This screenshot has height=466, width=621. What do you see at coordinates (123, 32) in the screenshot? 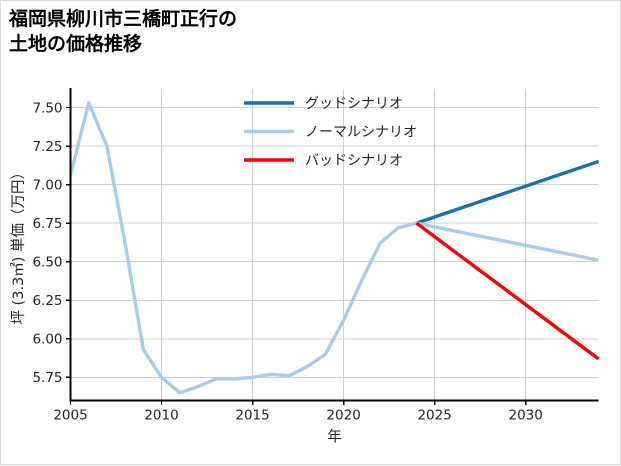
I see `chart-title: 福岡県柳川市三橋町正行の 土地の価格推移` at bounding box center [123, 32].